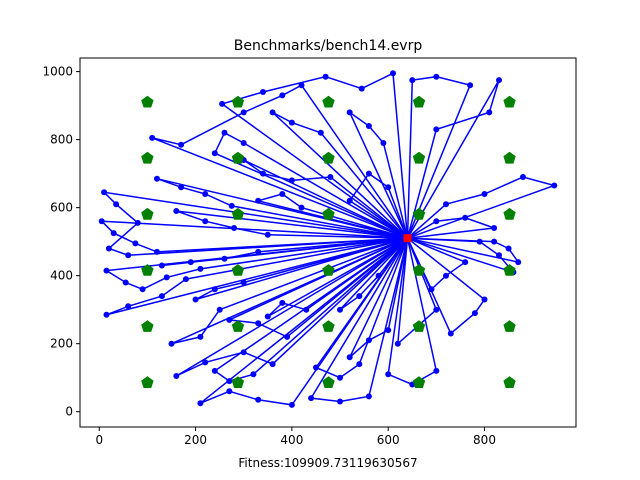 The width and height of the screenshot is (640, 480). I want to click on x-tick-label: 200, so click(195, 440).